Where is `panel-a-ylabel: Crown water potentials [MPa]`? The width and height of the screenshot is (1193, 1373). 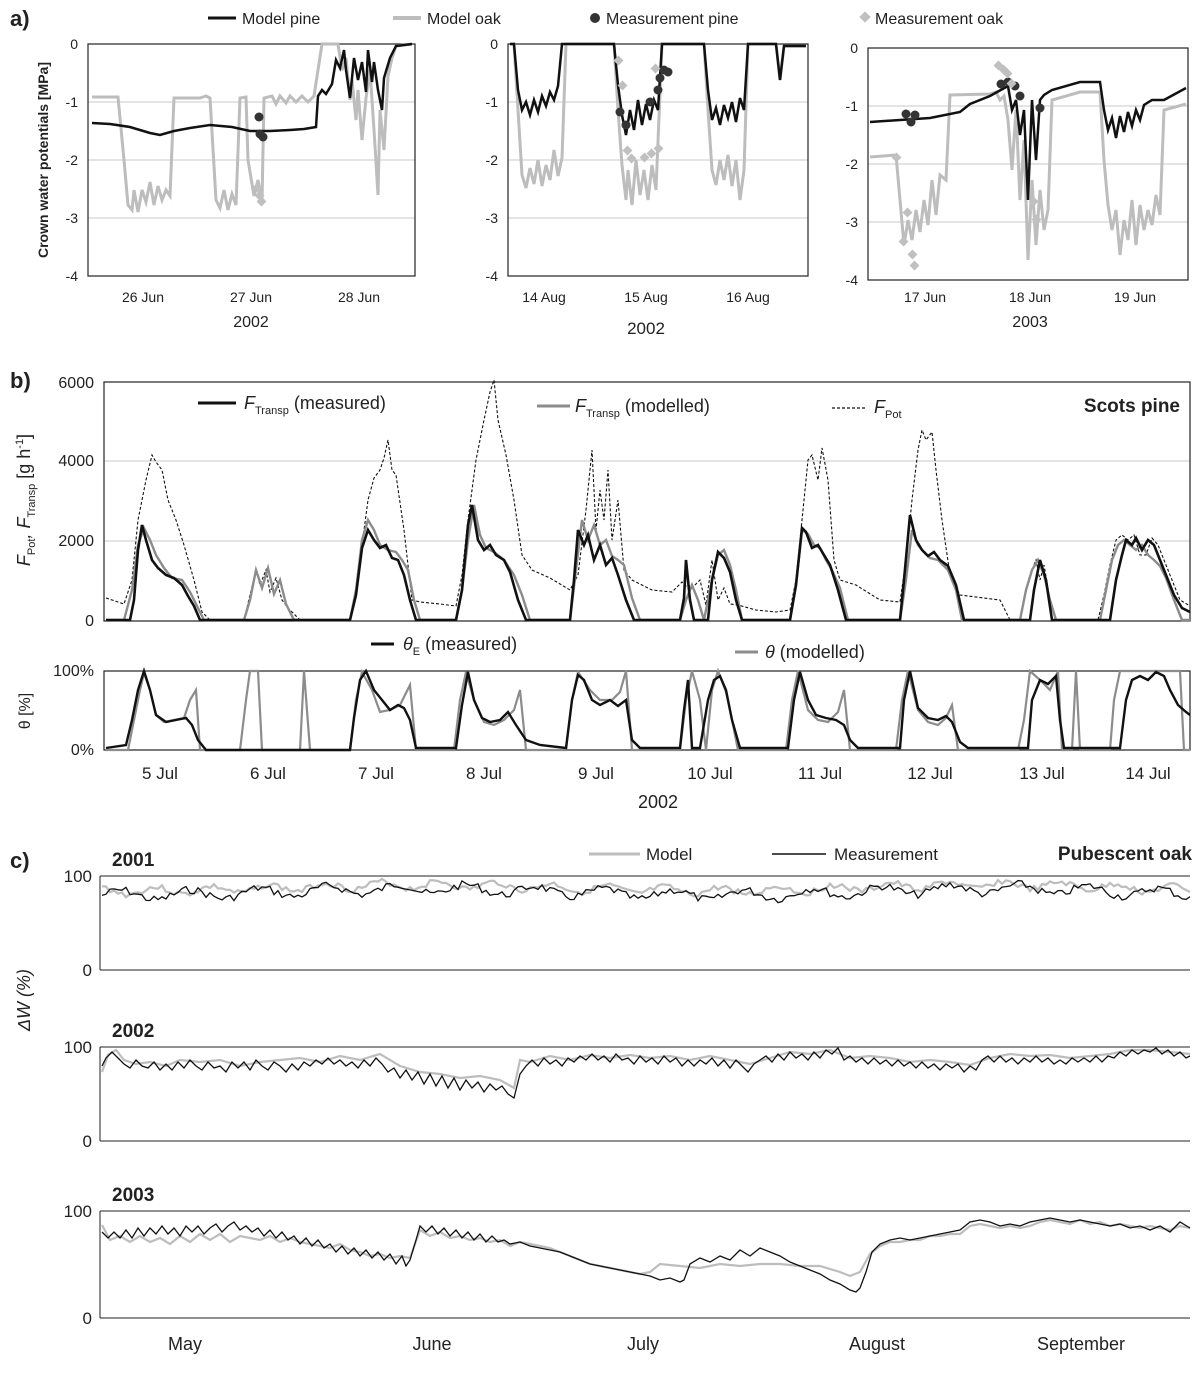
panel-a-ylabel: Crown water potentials [MPa] is located at coordinates (43, 160).